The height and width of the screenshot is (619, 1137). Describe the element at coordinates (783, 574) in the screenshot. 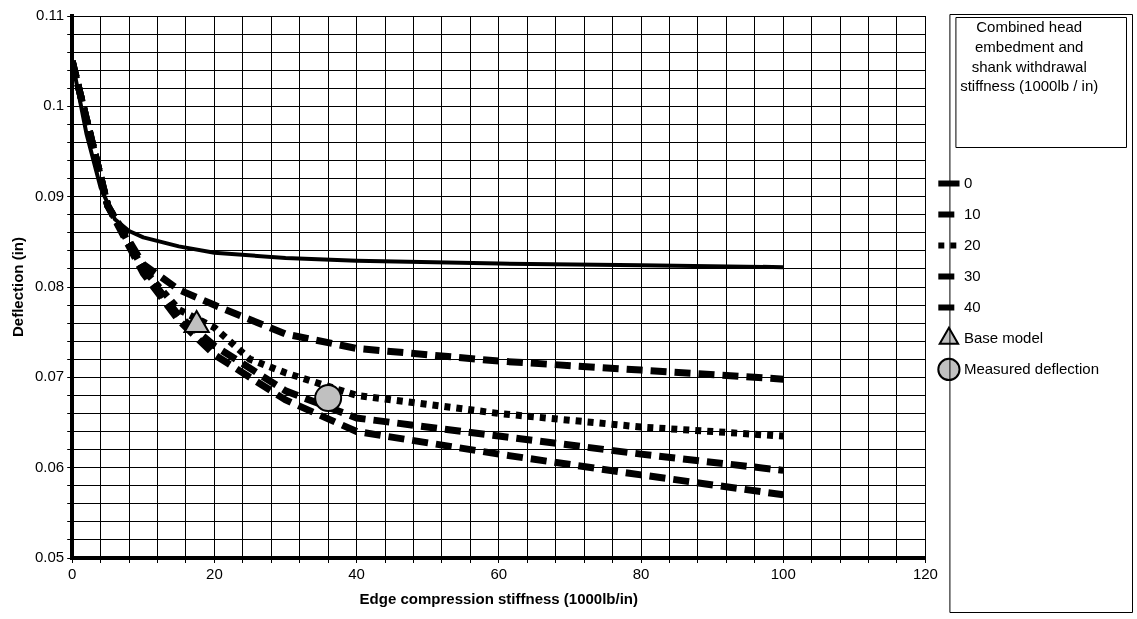

I see `x-tick-label: 100` at that location.